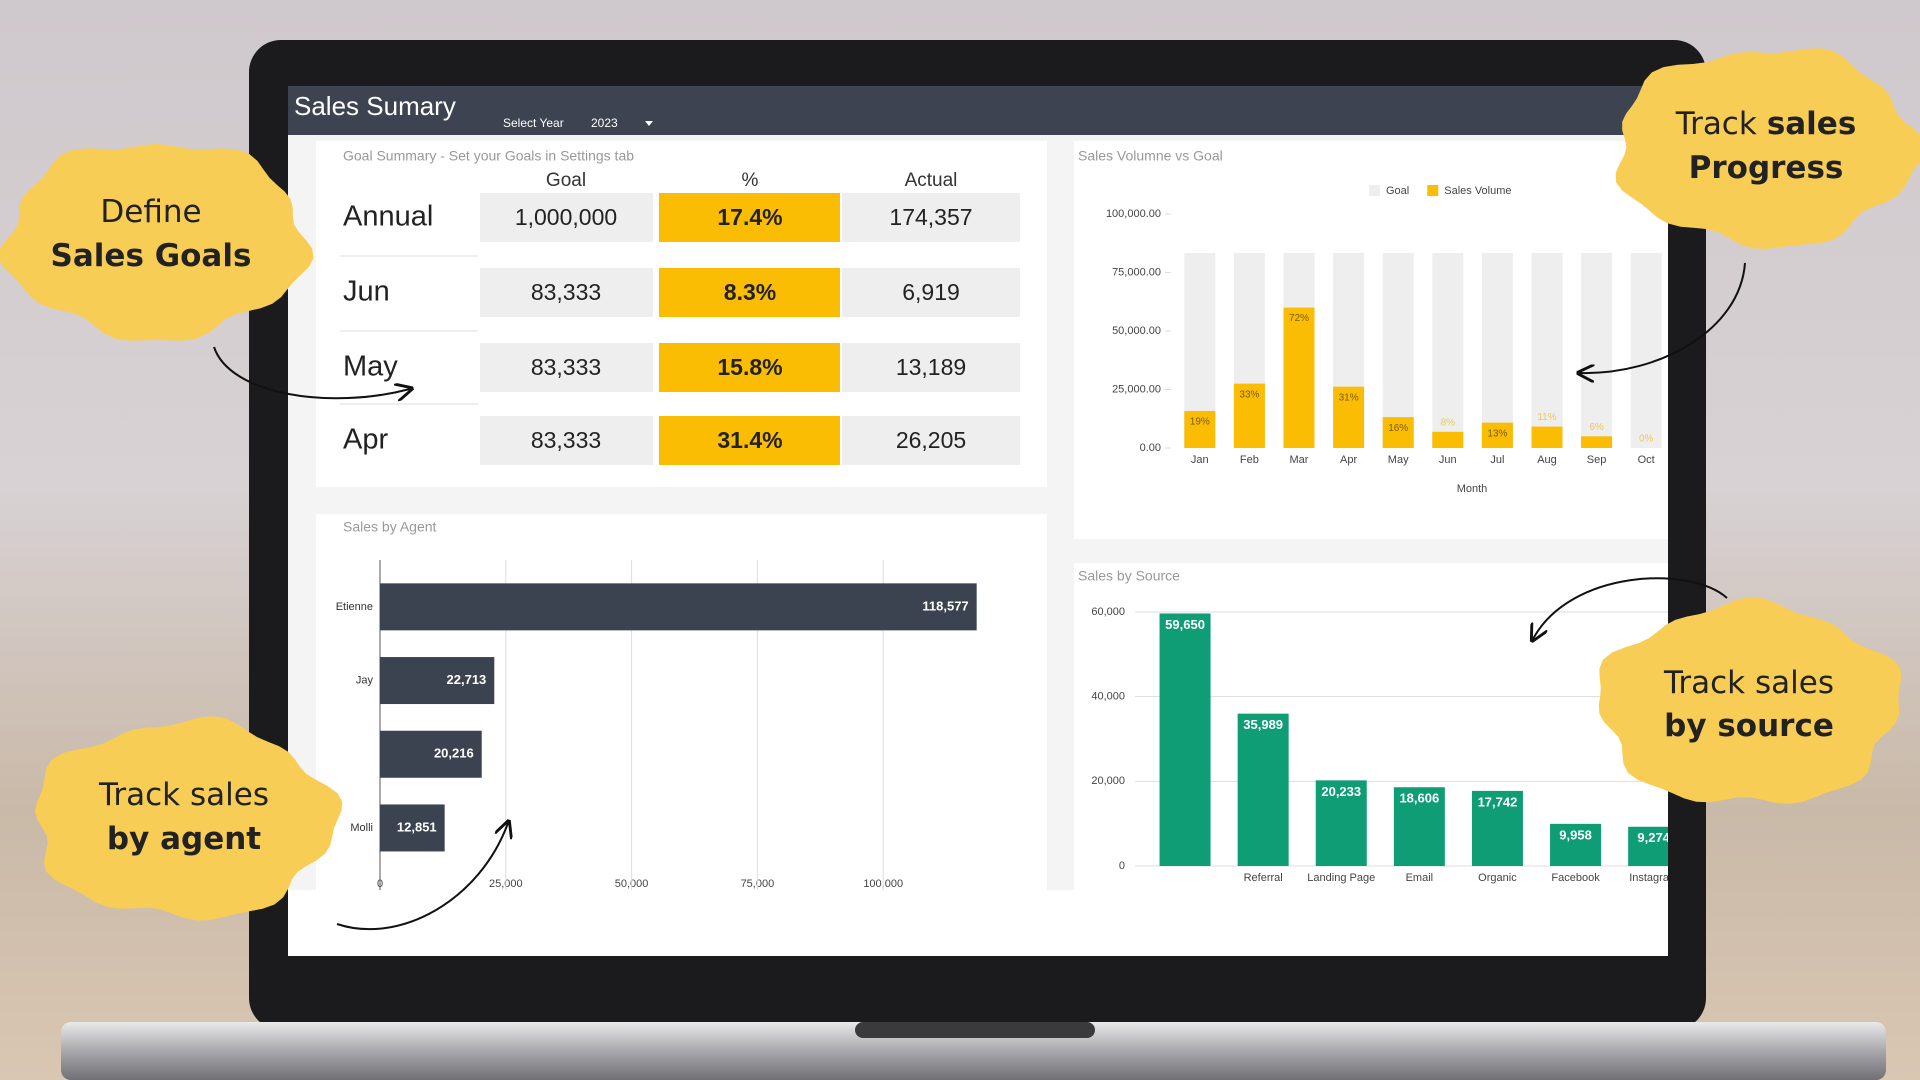 The width and height of the screenshot is (1920, 1080). Describe the element at coordinates (1249, 460) in the screenshot. I see `x-tick-label: Feb` at that location.